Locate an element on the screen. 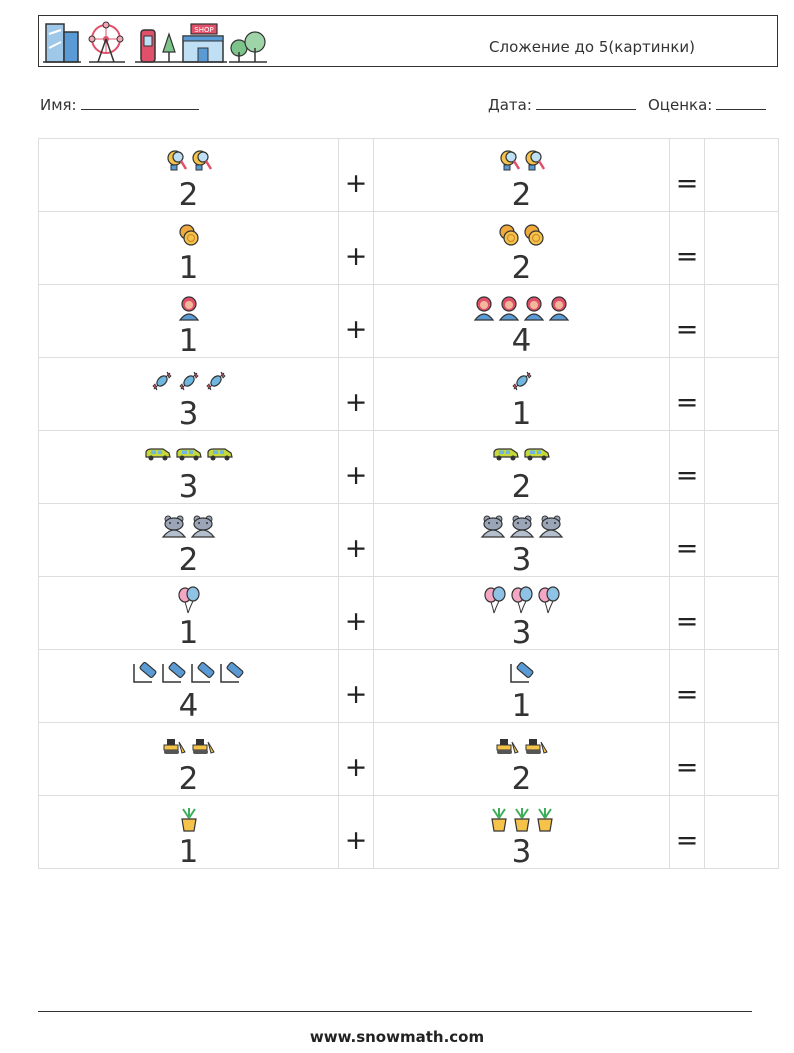  svg-text: SHOP is located at coordinates (203, 30).